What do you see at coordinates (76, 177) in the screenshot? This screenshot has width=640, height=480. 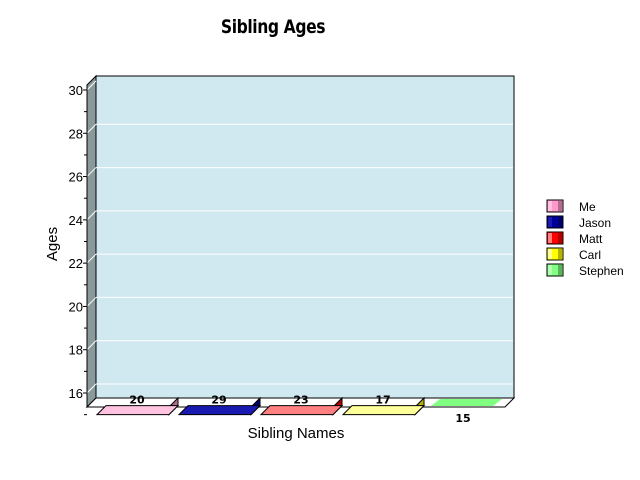 I see `y-tick-label: 26` at bounding box center [76, 177].